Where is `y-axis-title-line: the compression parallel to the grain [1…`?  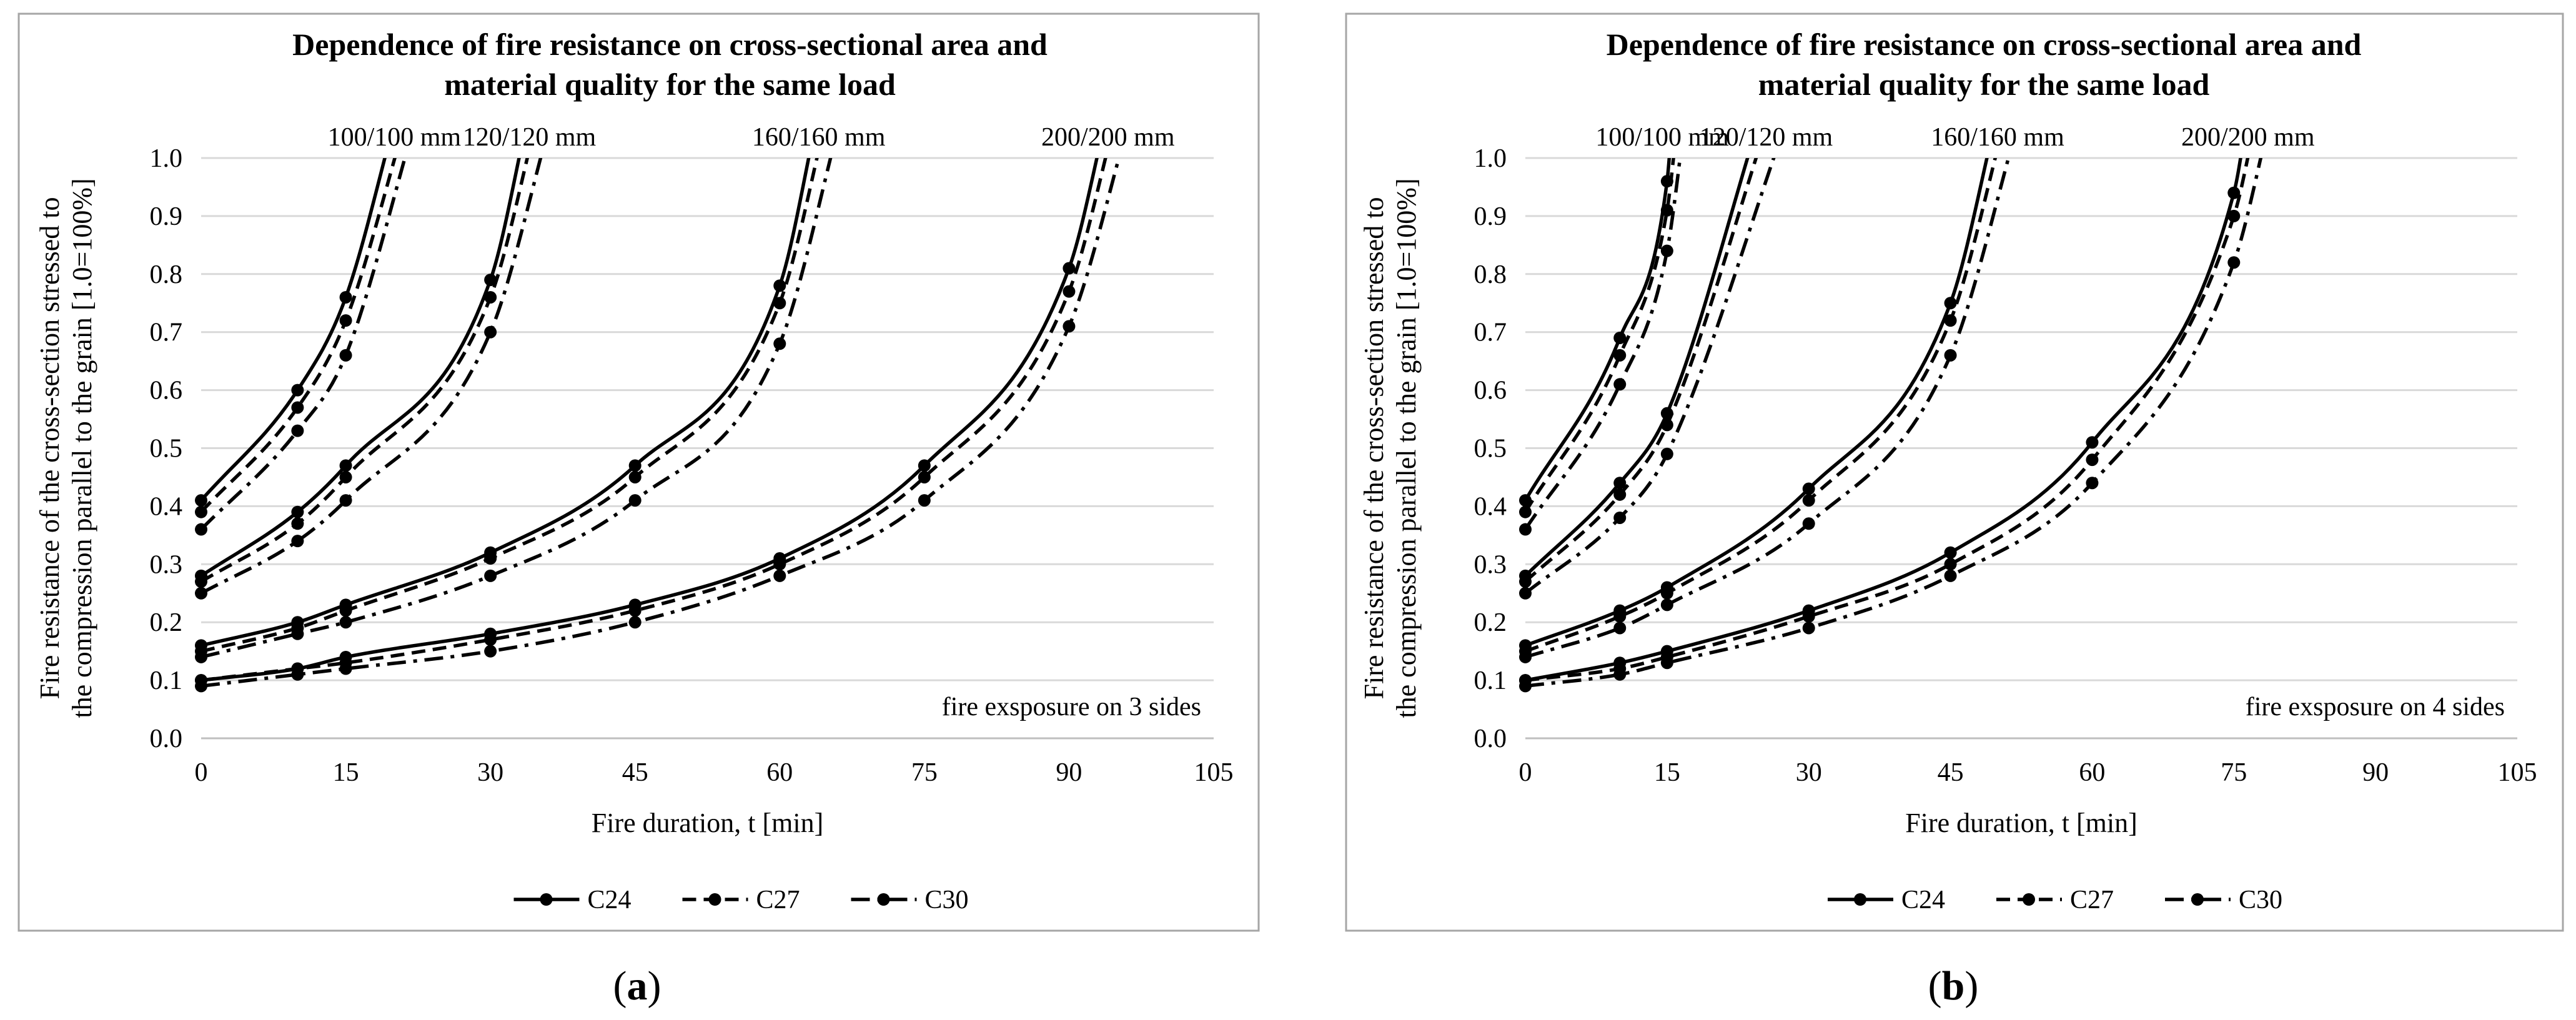
y-axis-title-line: the compression parallel to the grain [1… is located at coordinates (1406, 448).